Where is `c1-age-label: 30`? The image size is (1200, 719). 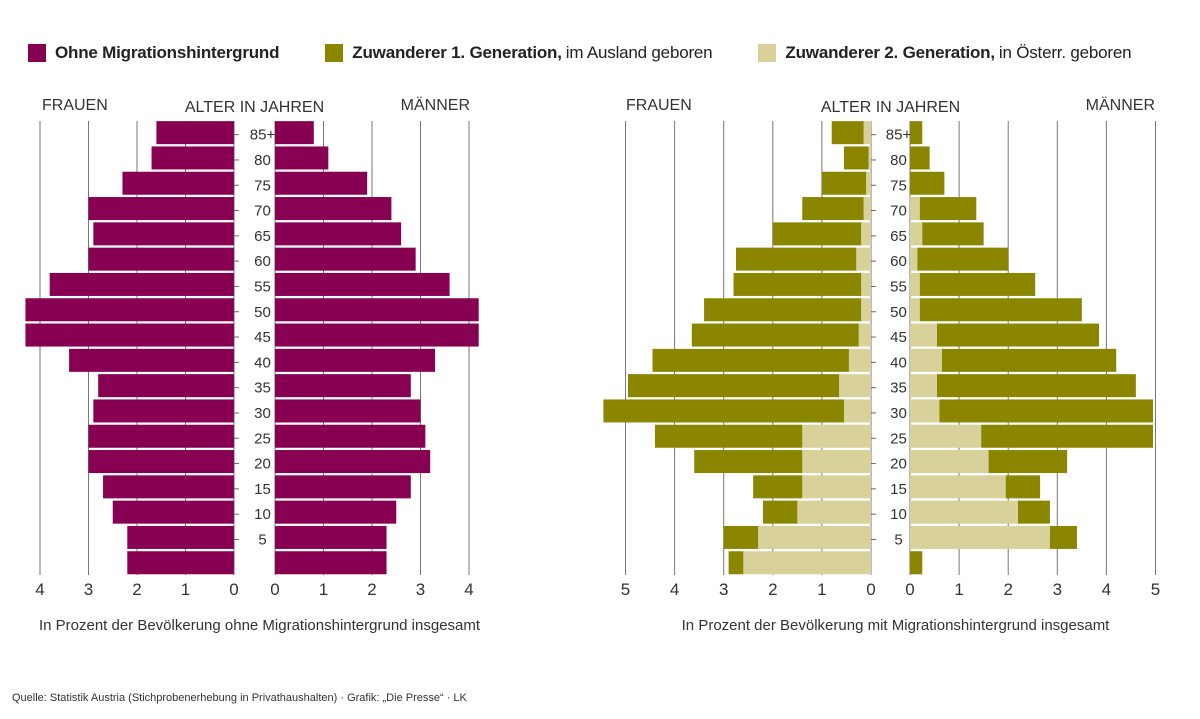
c1-age-label: 30 is located at coordinates (262, 413).